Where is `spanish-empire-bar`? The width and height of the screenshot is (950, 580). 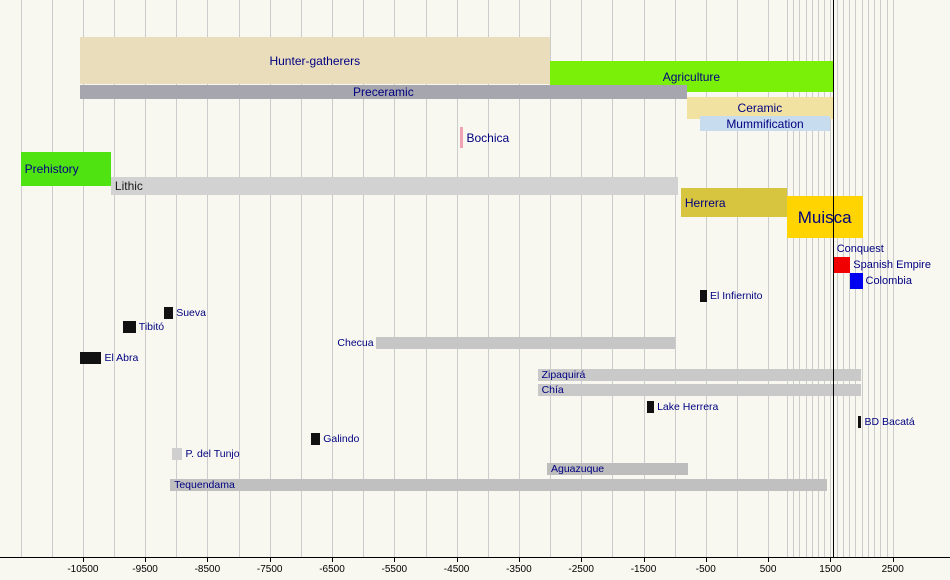 spanish-empire-bar is located at coordinates (841, 265).